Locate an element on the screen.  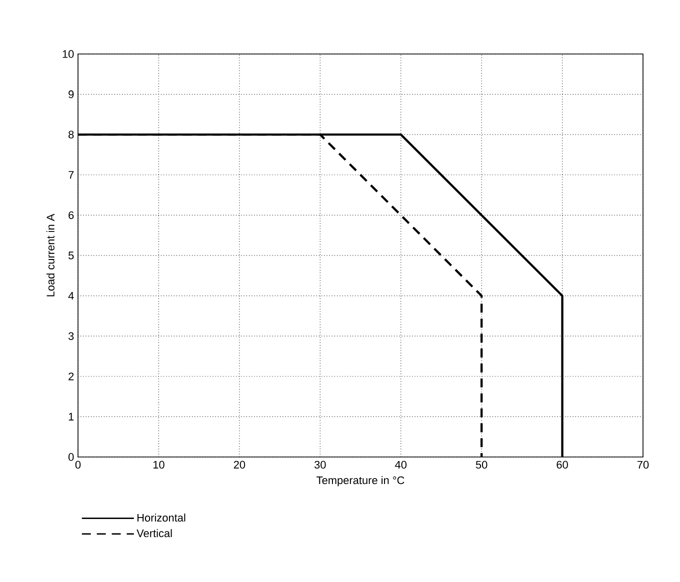
y-tick-label: 8 is located at coordinates (71, 134).